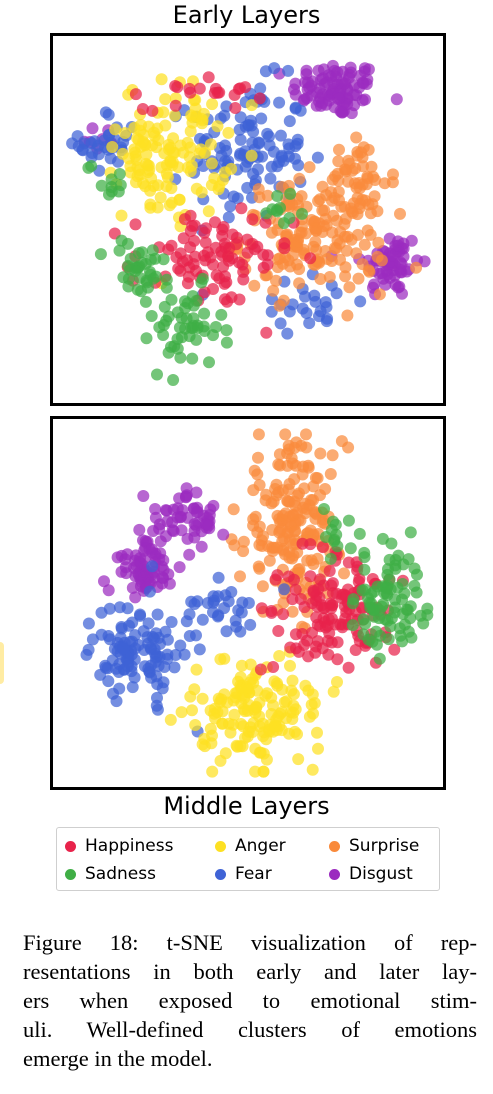 This screenshot has height=1094, width=493. What do you see at coordinates (371, 874) in the screenshot?
I see `legend-item-disgust: Disgust` at bounding box center [371, 874].